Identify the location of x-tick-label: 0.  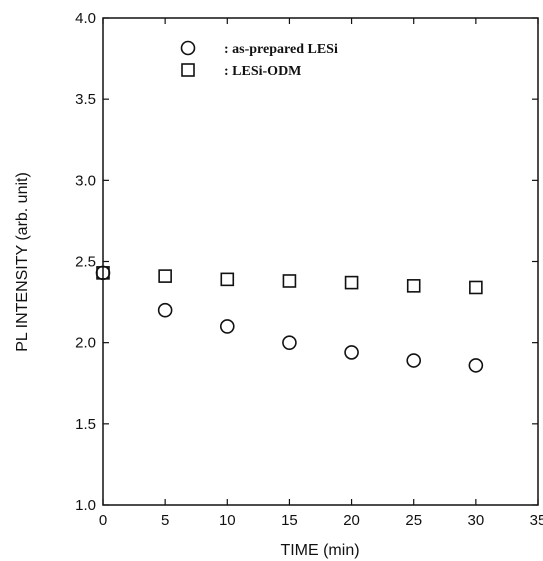
(103, 520).